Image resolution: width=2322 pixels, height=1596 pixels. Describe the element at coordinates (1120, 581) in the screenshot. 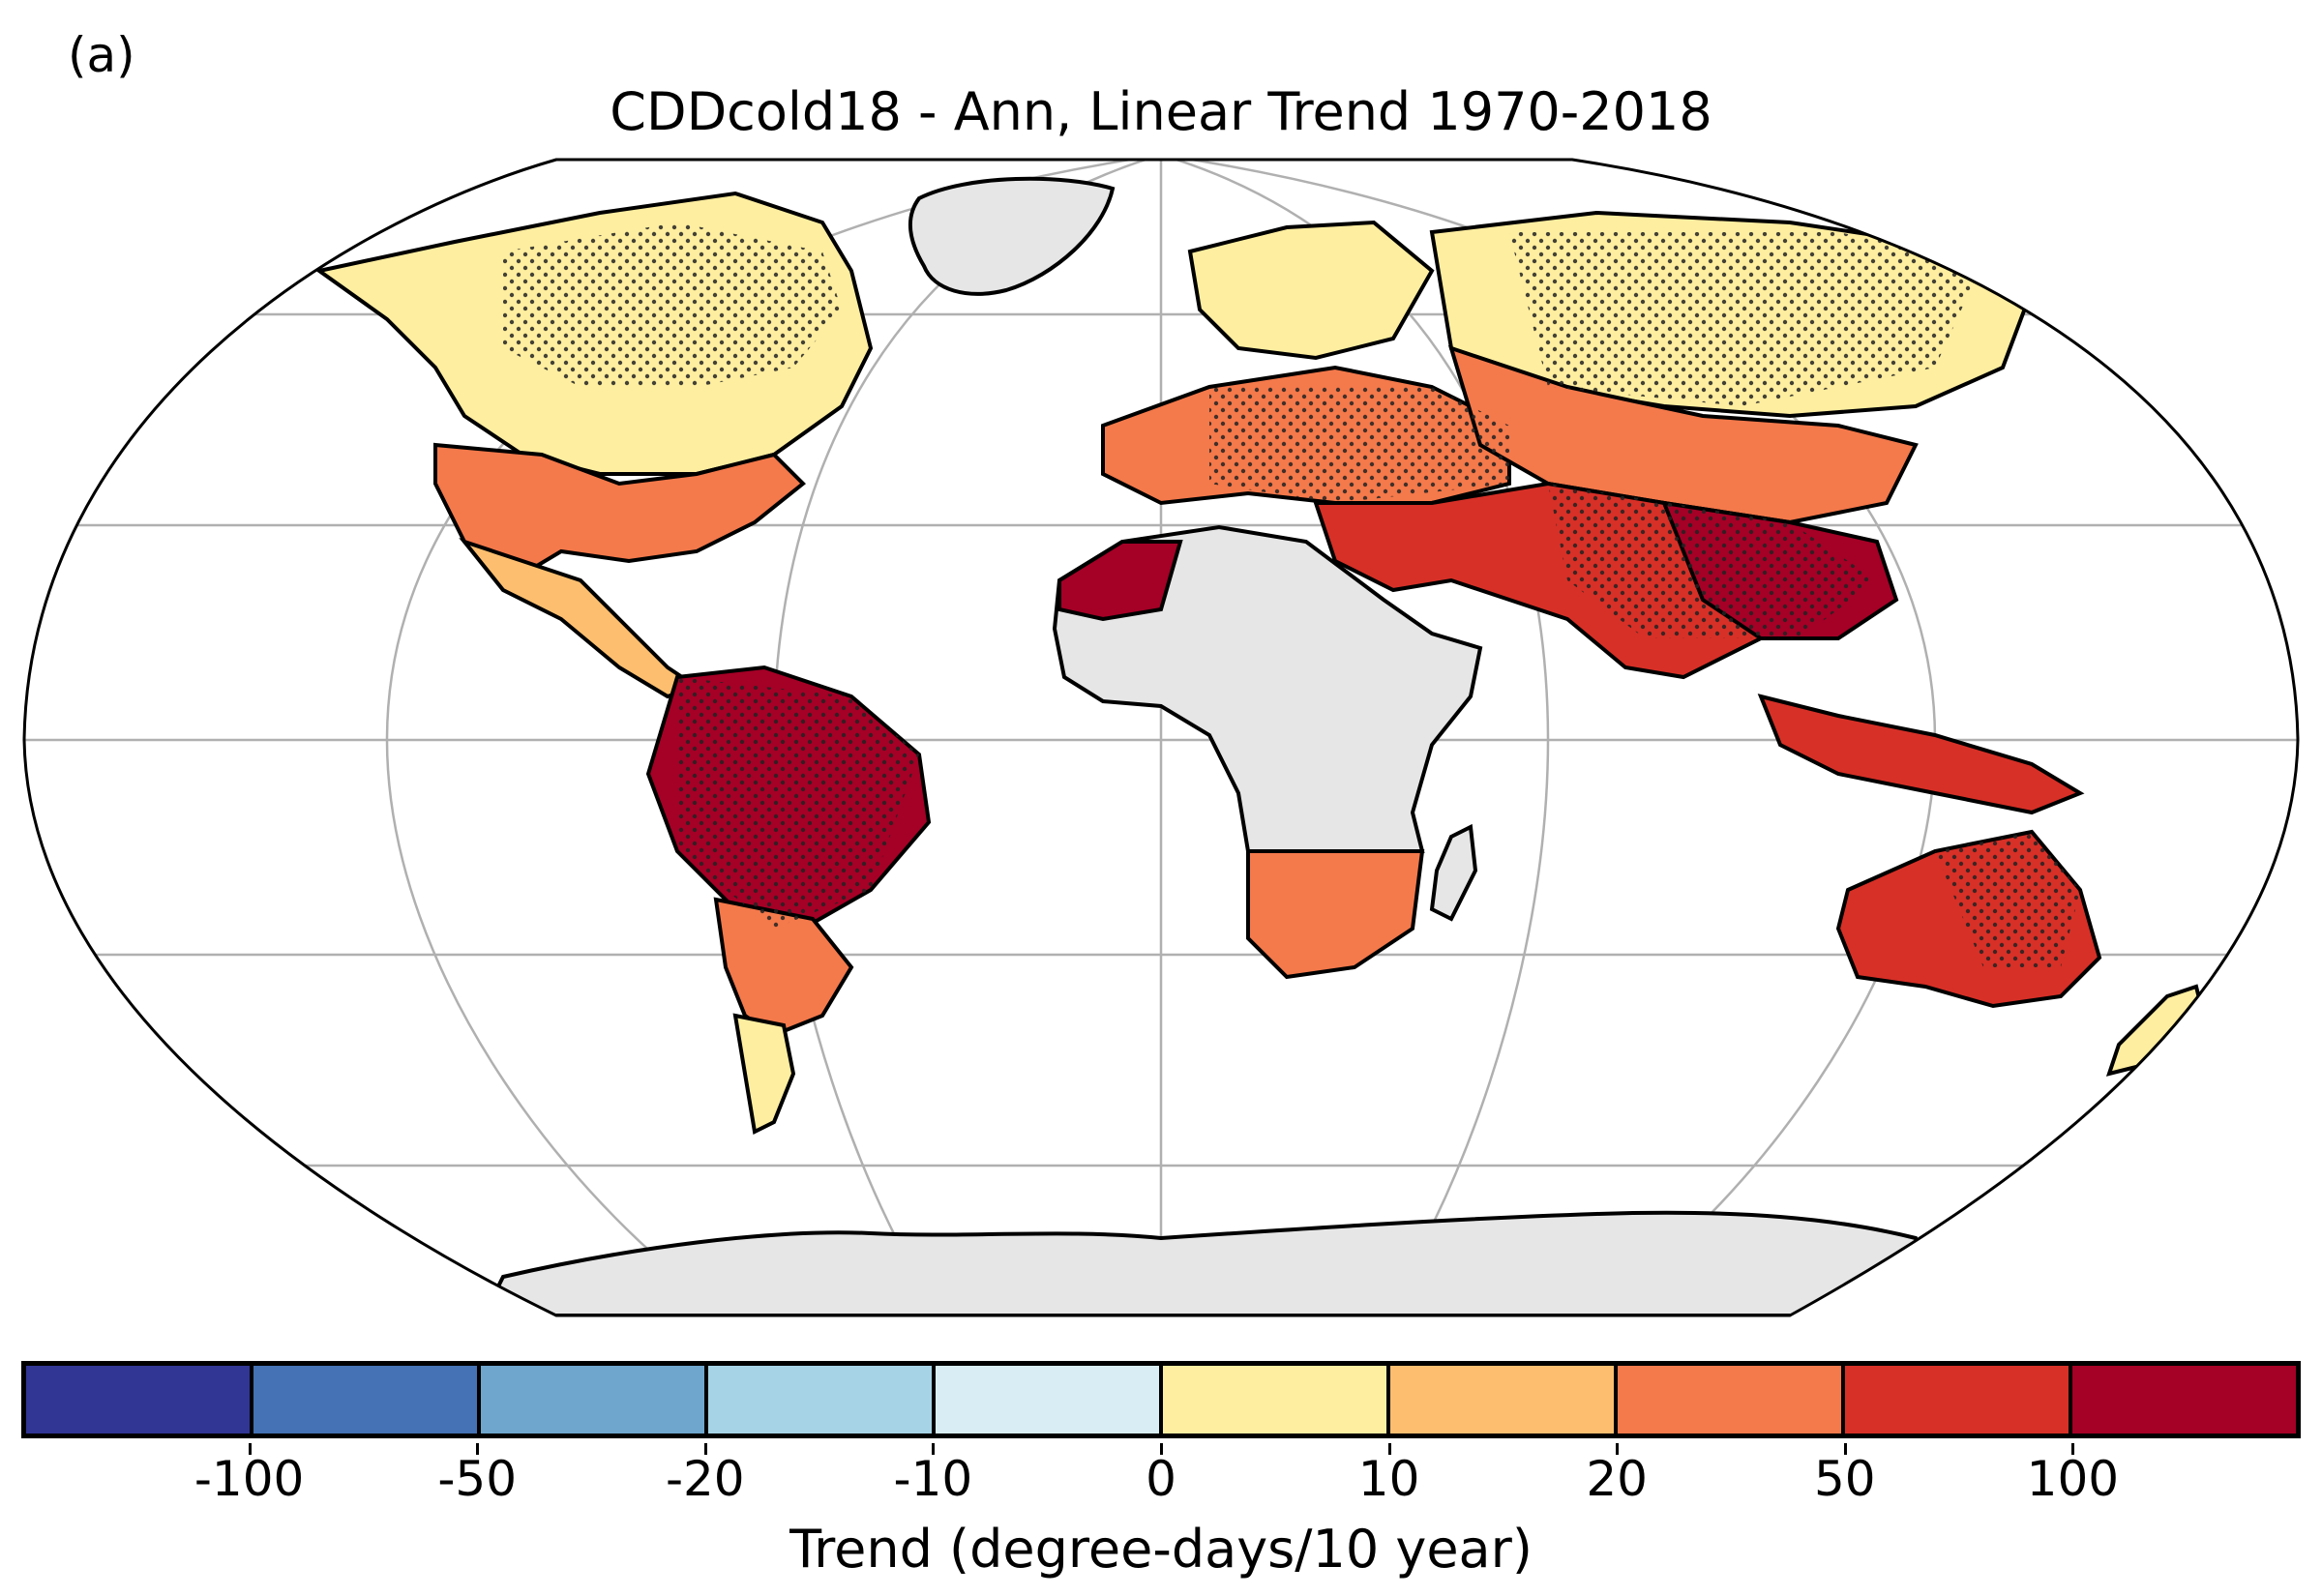

I see `region-sahara-west` at that location.